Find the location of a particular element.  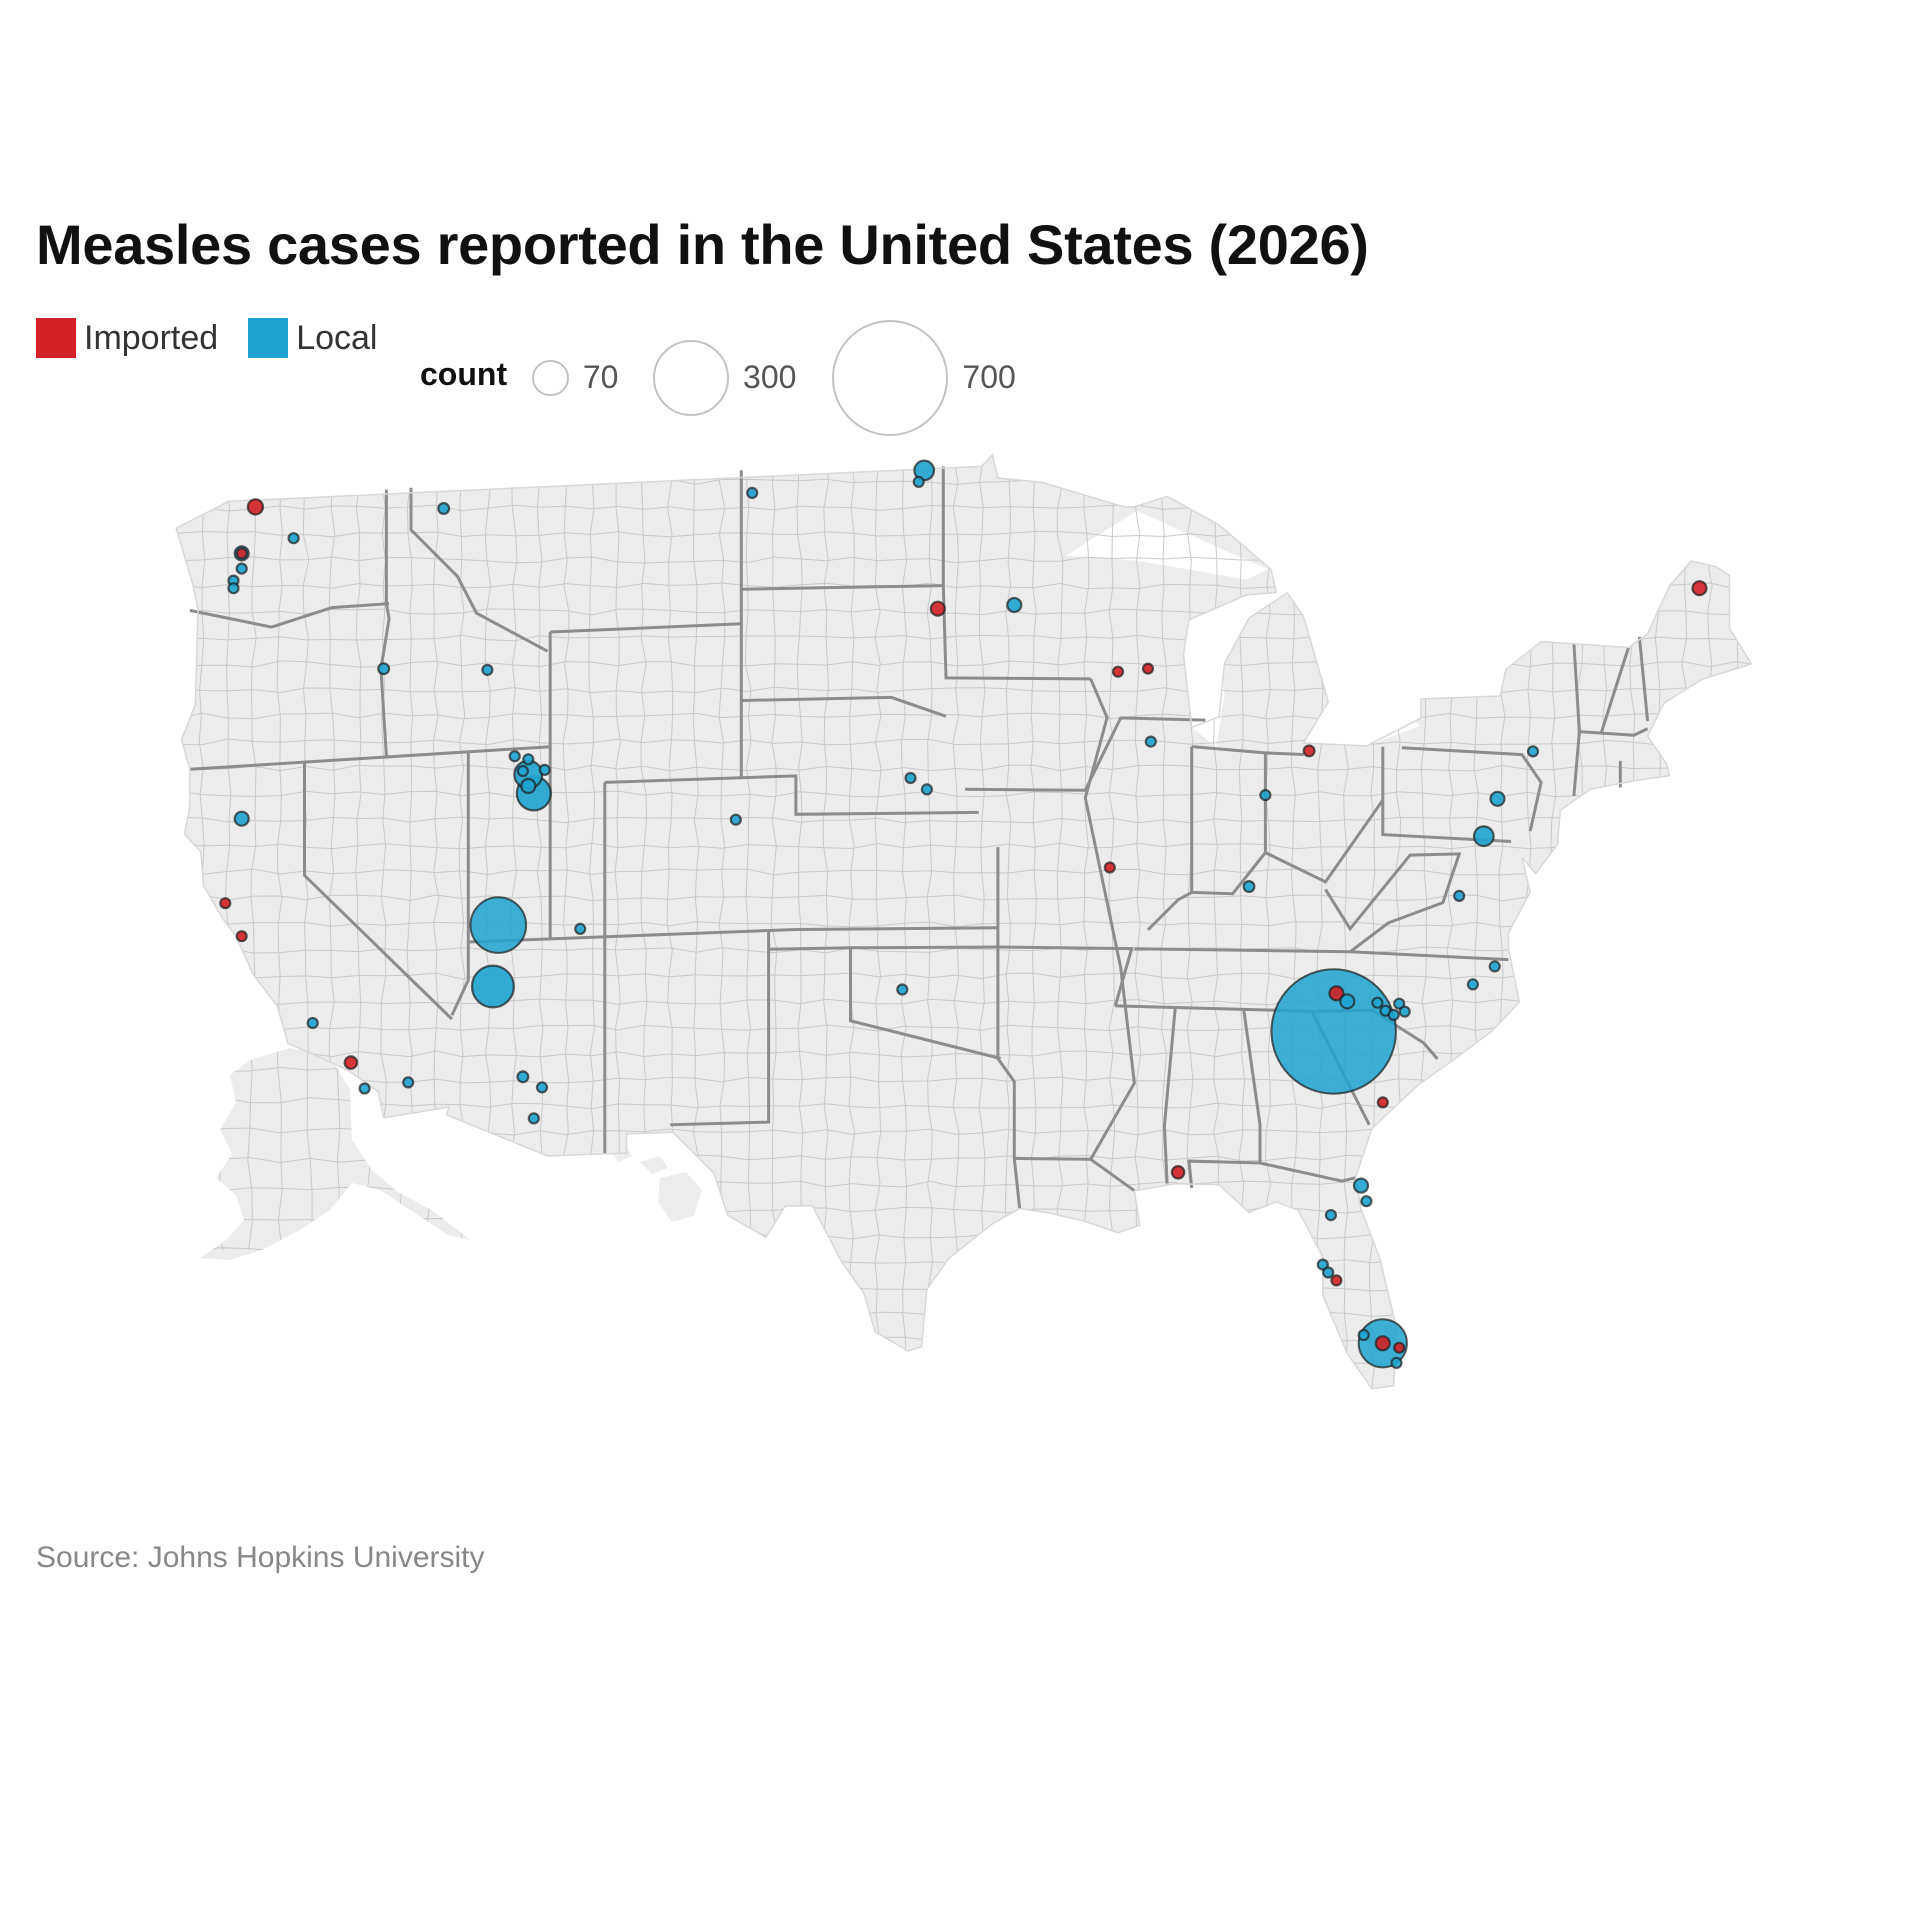

size-legend-label-700: 700 is located at coordinates (989, 377).